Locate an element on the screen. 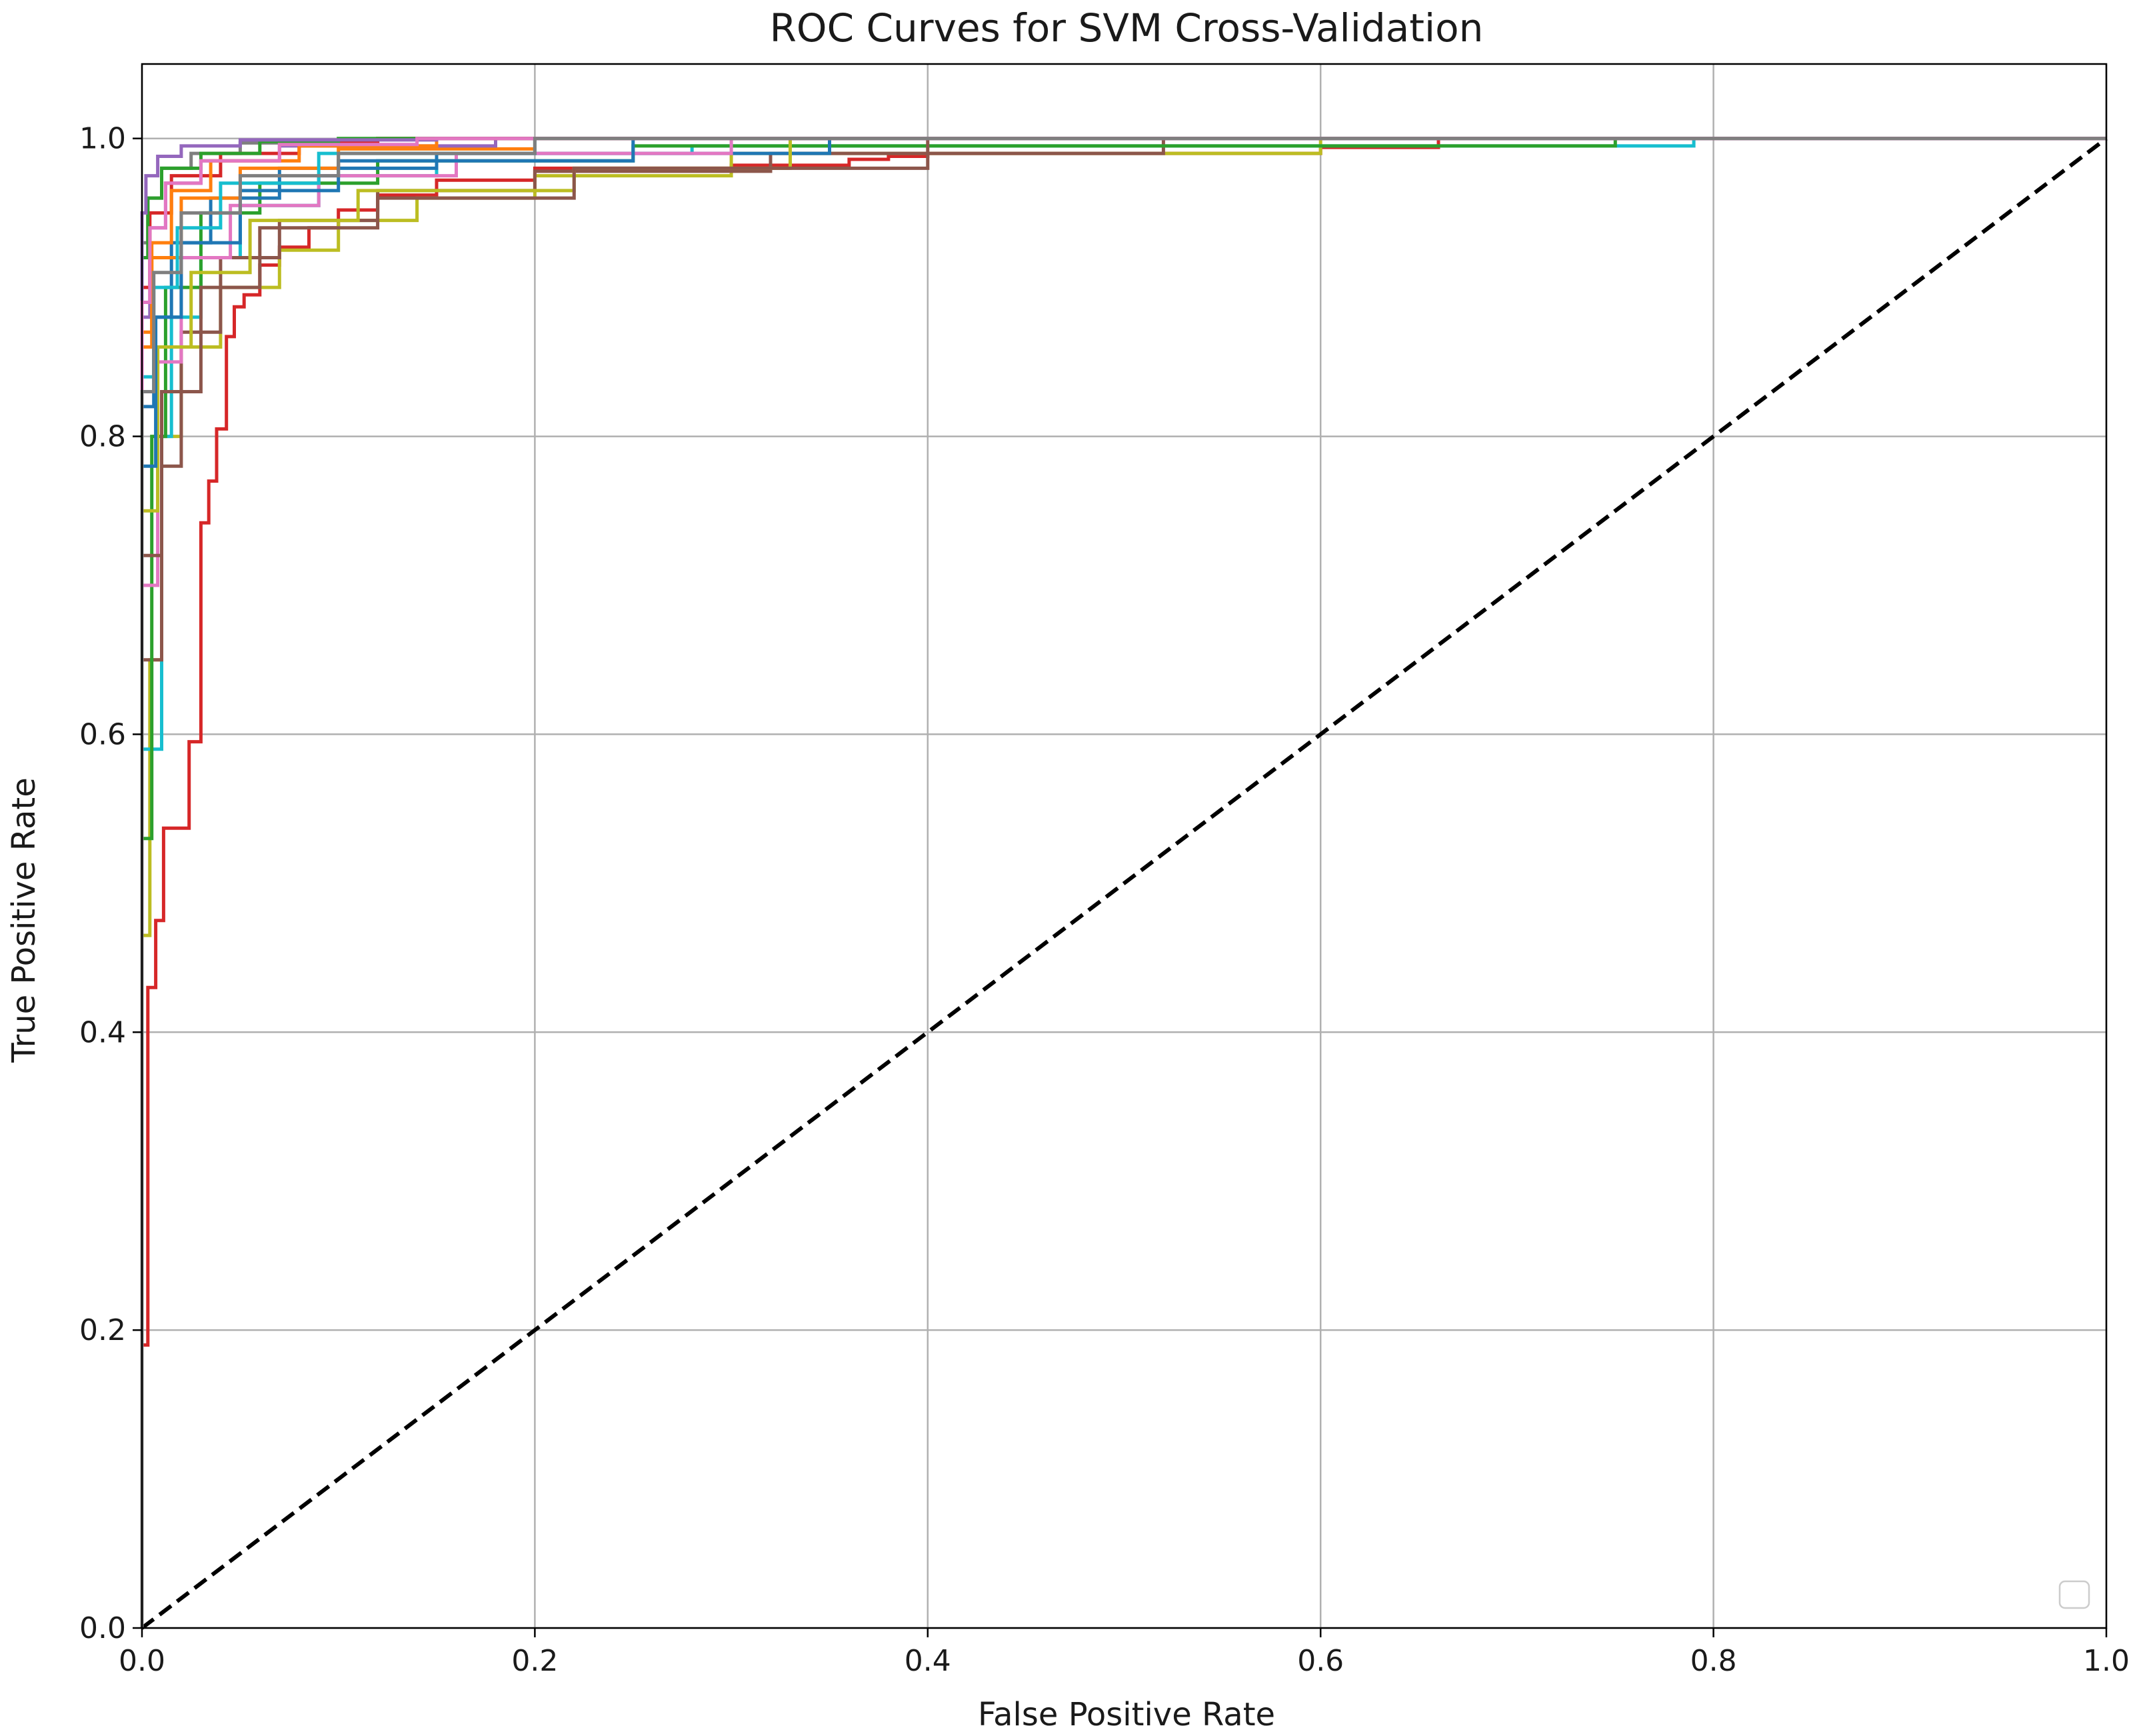 The width and height of the screenshot is (2135, 1736). y-tick-label: 0.6 is located at coordinates (102, 734).